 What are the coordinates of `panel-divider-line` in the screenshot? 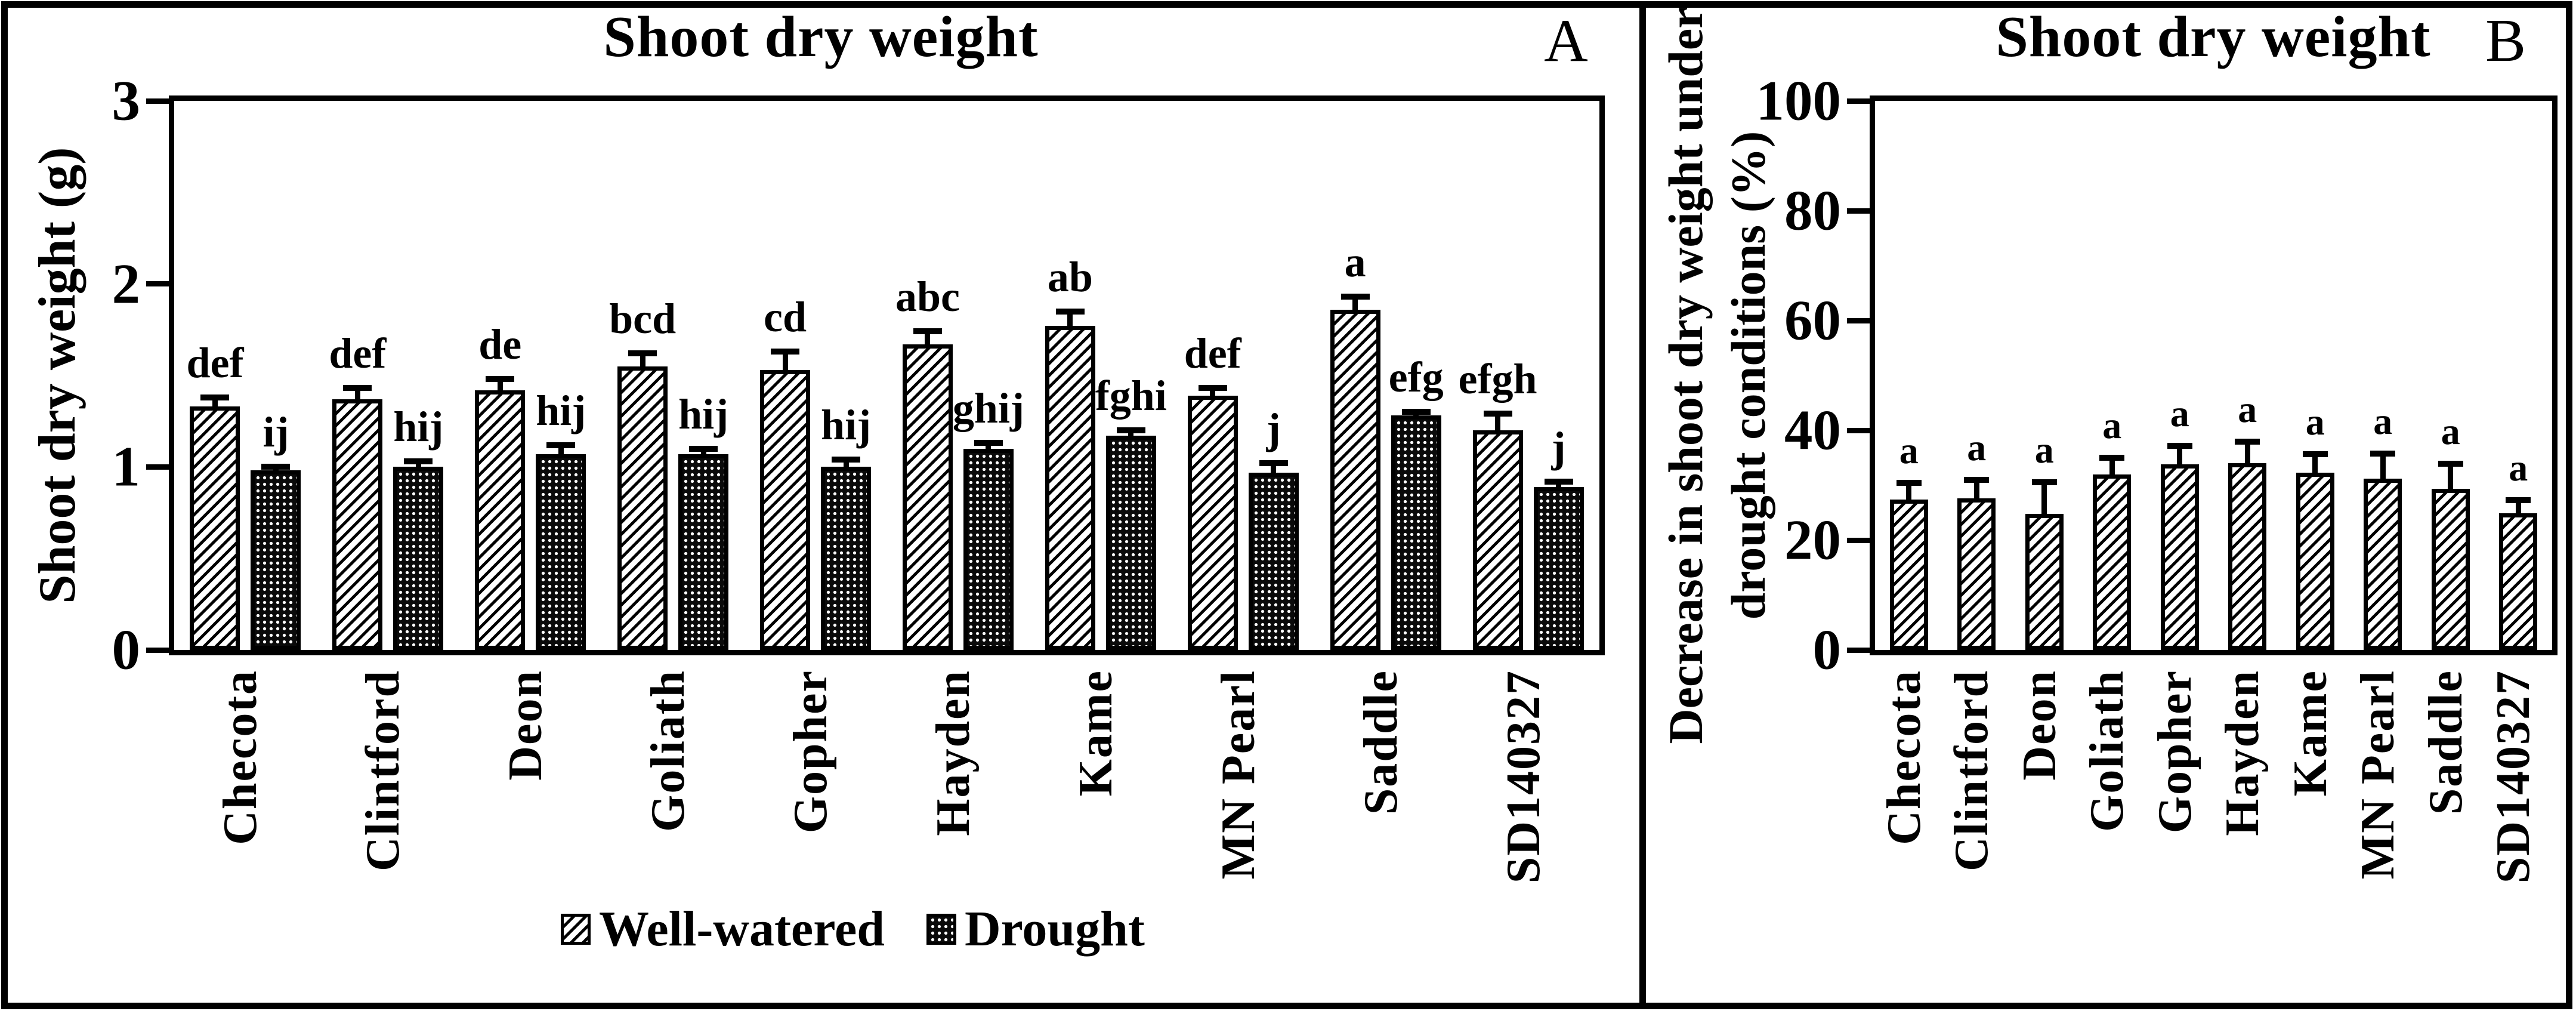 It's located at (1643, 505).